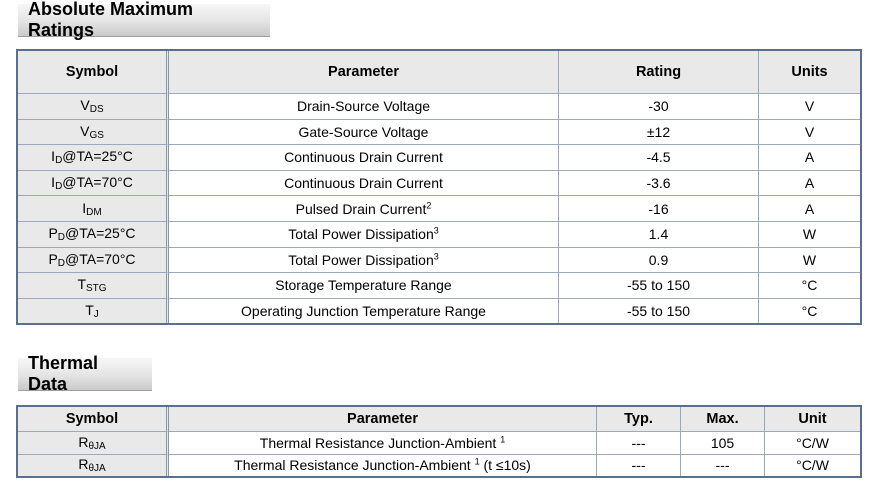 This screenshot has height=499, width=879. Describe the element at coordinates (723, 443) in the screenshot. I see `max-cell: 105` at that location.